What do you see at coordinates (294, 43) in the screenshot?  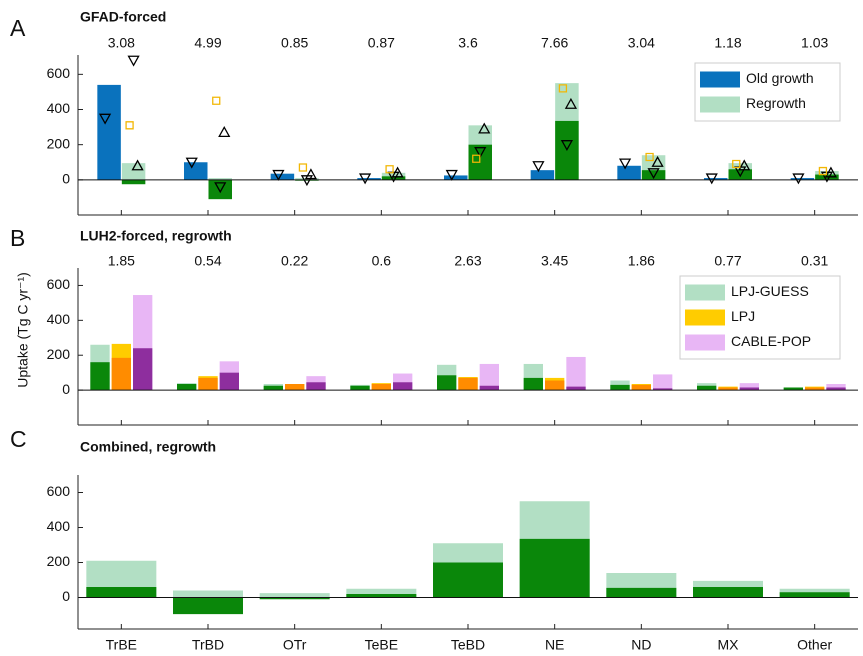 I see `total-label: 0.85` at bounding box center [294, 43].